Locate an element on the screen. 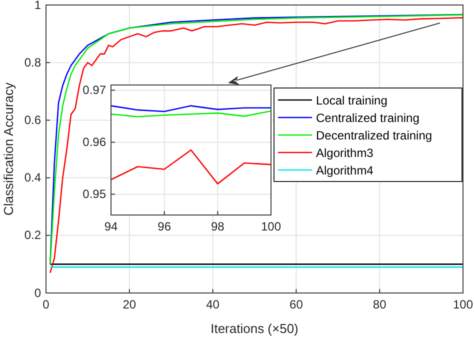 Image resolution: width=474 pixels, height=338 pixels. y-tick-label: 0.96 is located at coordinates (94, 142).